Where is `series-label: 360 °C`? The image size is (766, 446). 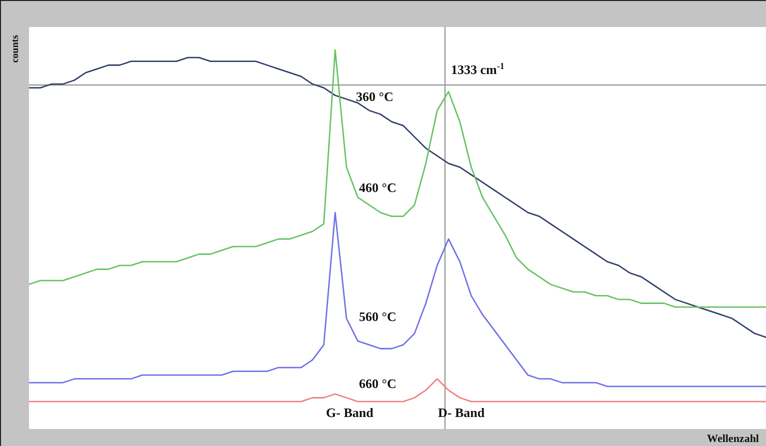 series-label: 360 °C is located at coordinates (375, 96).